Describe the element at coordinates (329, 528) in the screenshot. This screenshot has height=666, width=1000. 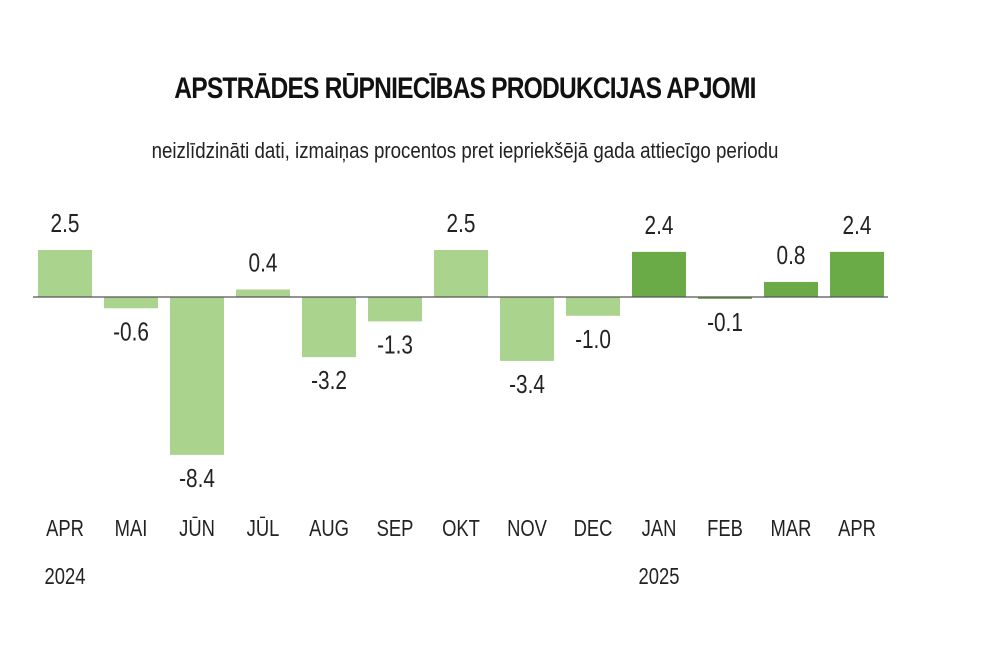
I see `category-label: AUG` at that location.